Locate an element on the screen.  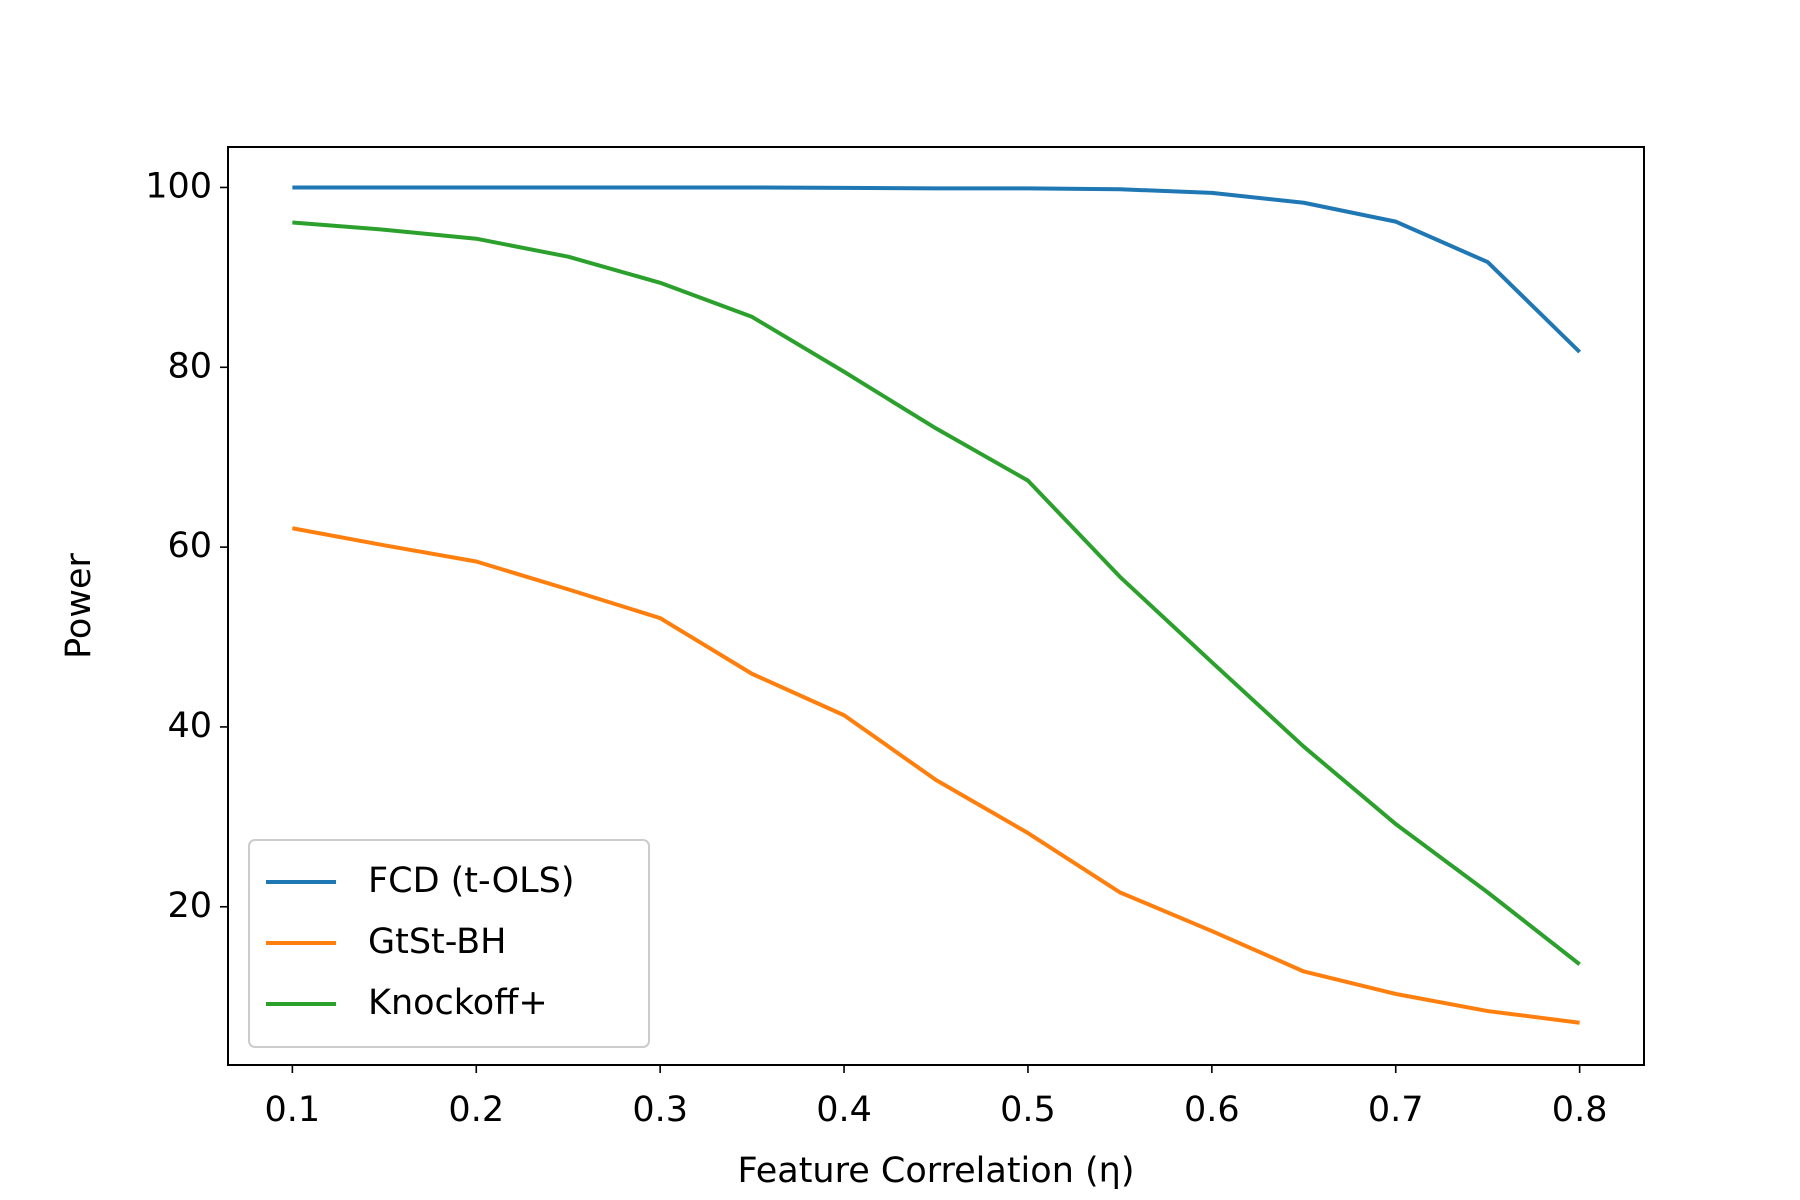
x-tick-label: 0.6 is located at coordinates (1212, 1110).